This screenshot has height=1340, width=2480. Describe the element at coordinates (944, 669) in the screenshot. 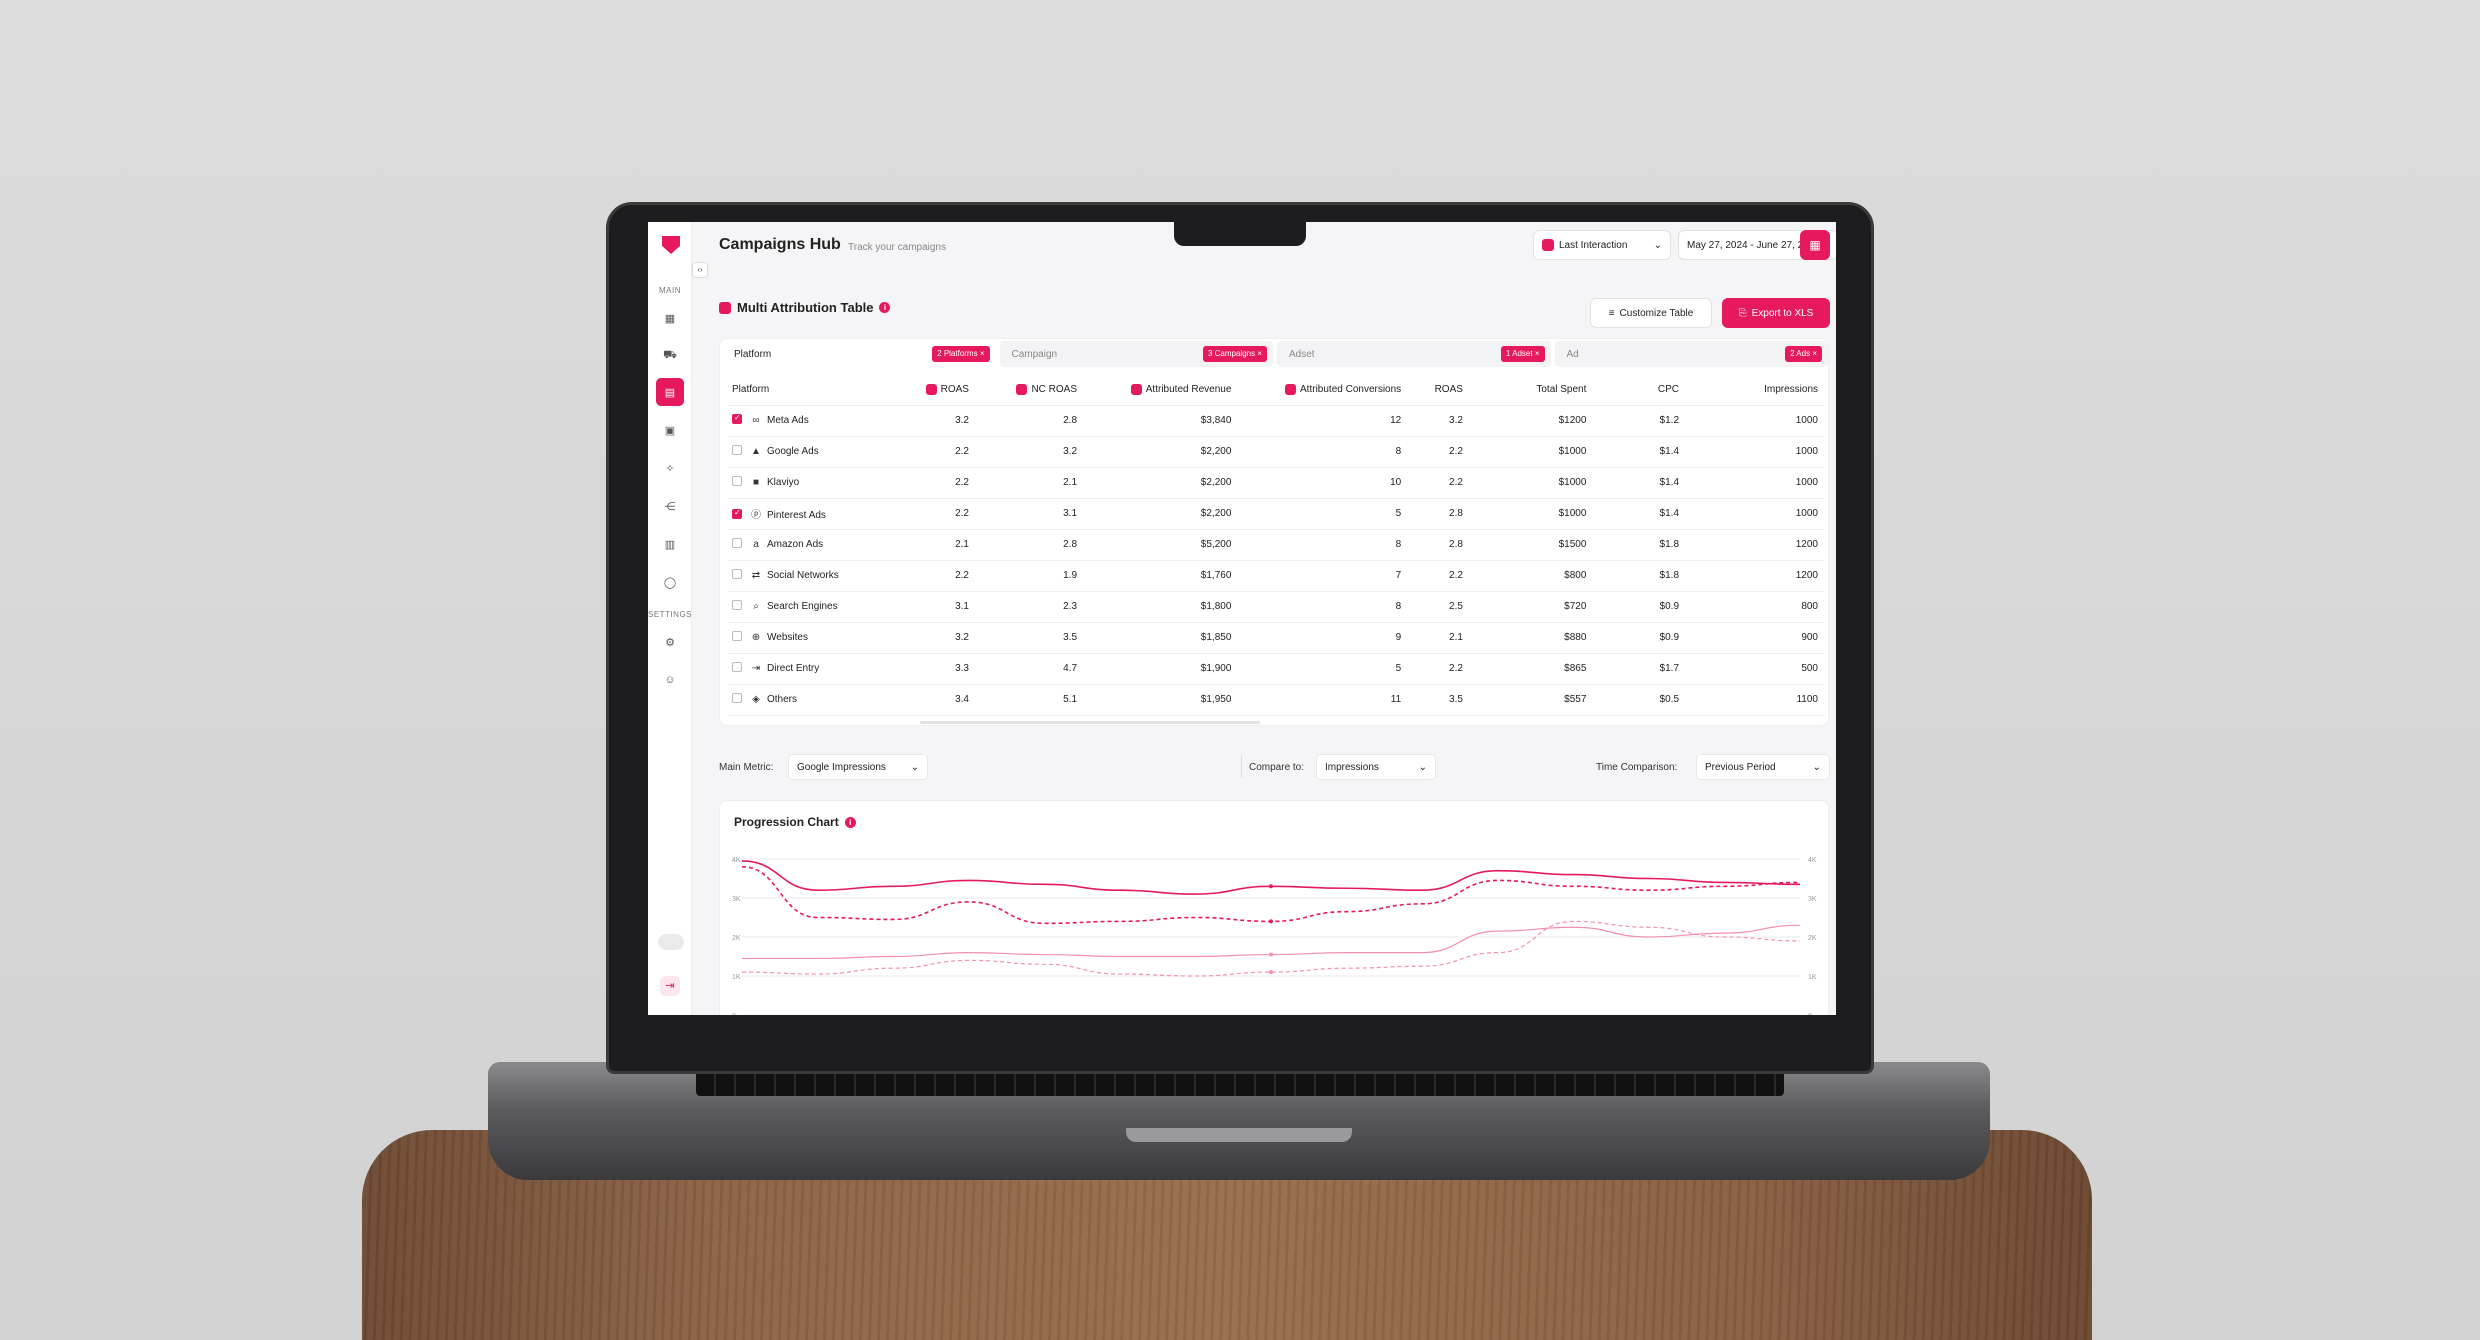

I see `cell-roas: 3.3` at that location.